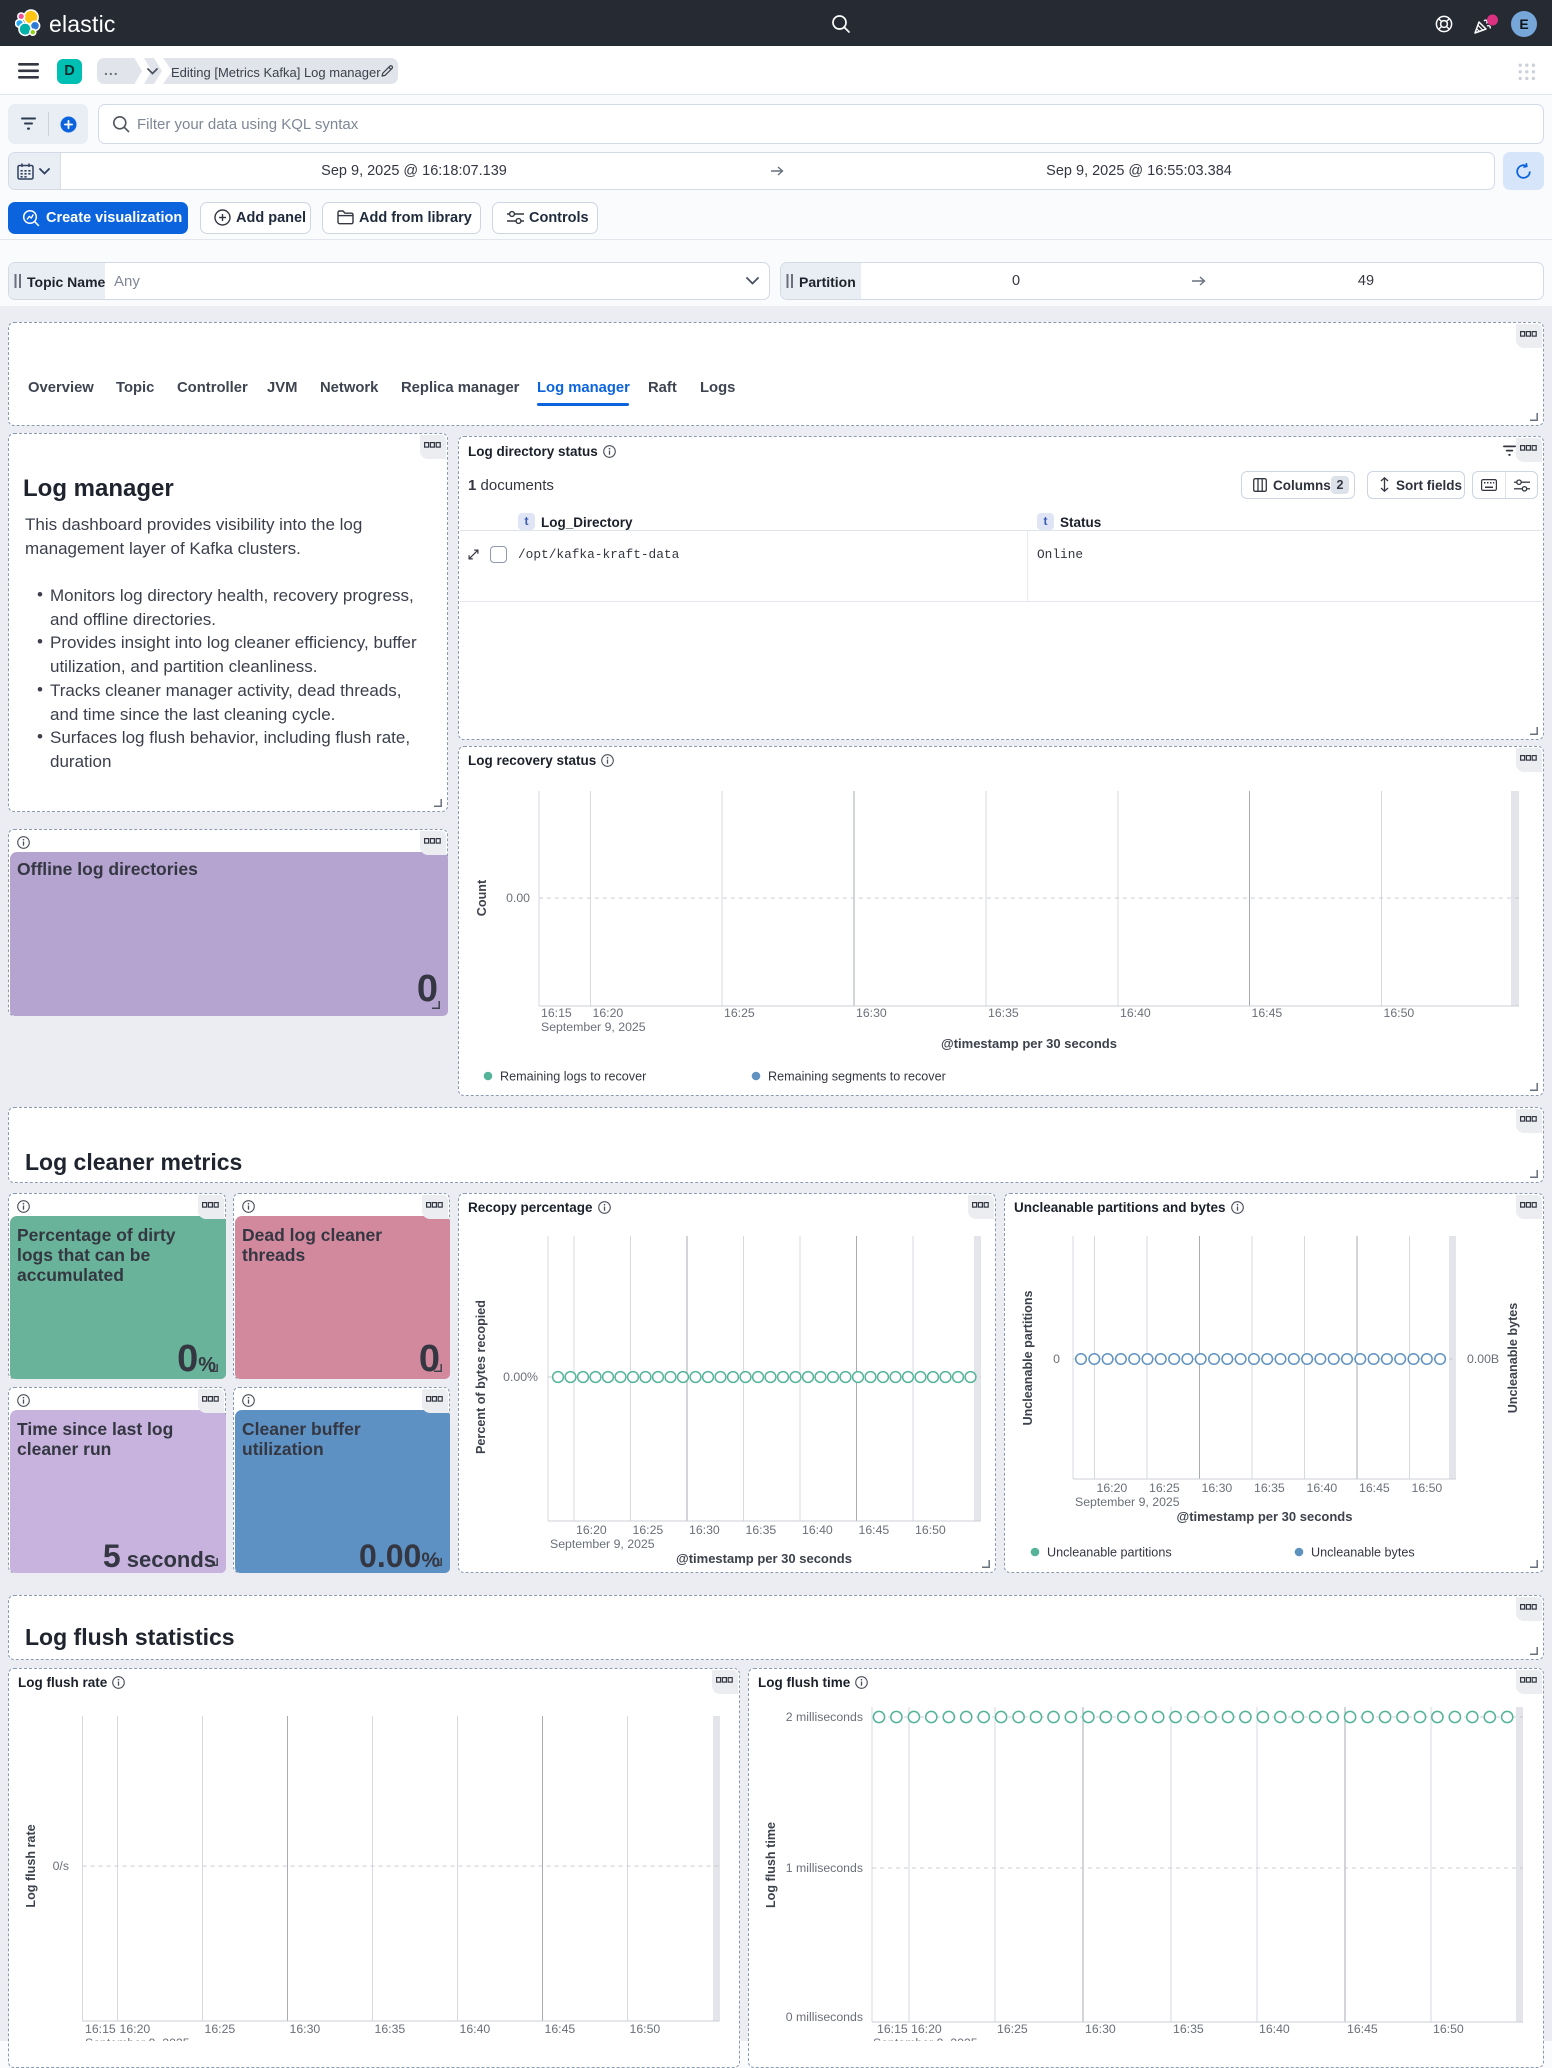 This screenshot has height=2068, width=1552. I want to click on svg-text: Log flush rate, so click(31, 1865).